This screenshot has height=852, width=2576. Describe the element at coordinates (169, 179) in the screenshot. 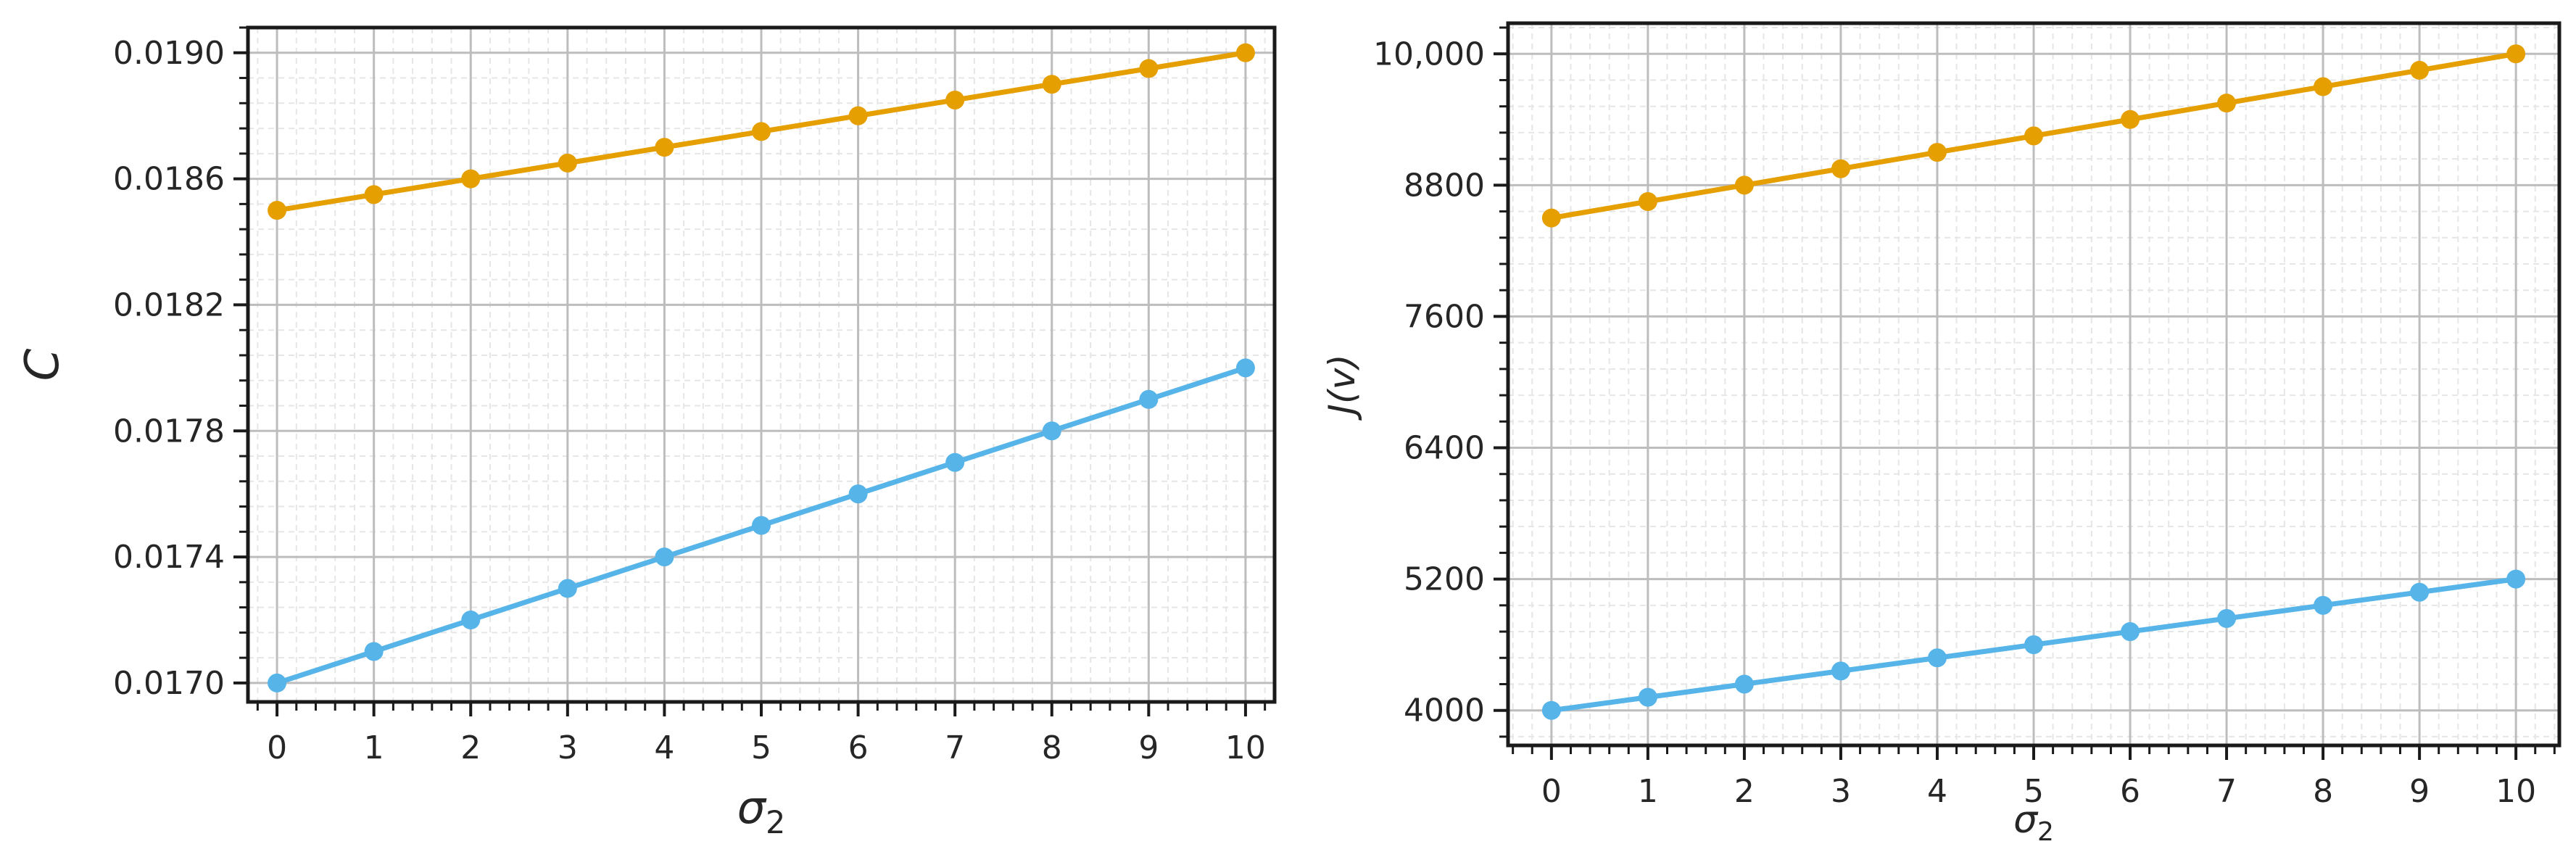

I see `y-tick-label: 0.0186` at that location.